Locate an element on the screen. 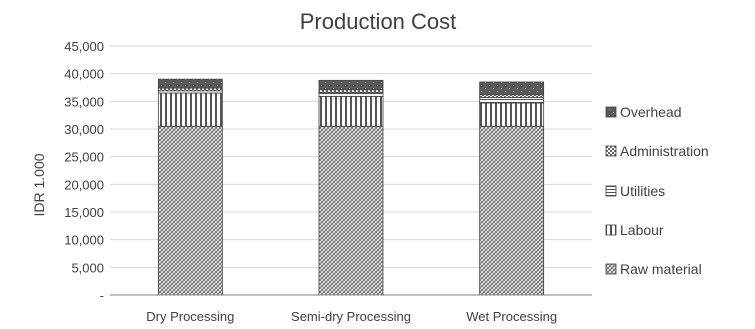  x-category-label: Dry Processing is located at coordinates (190, 316).